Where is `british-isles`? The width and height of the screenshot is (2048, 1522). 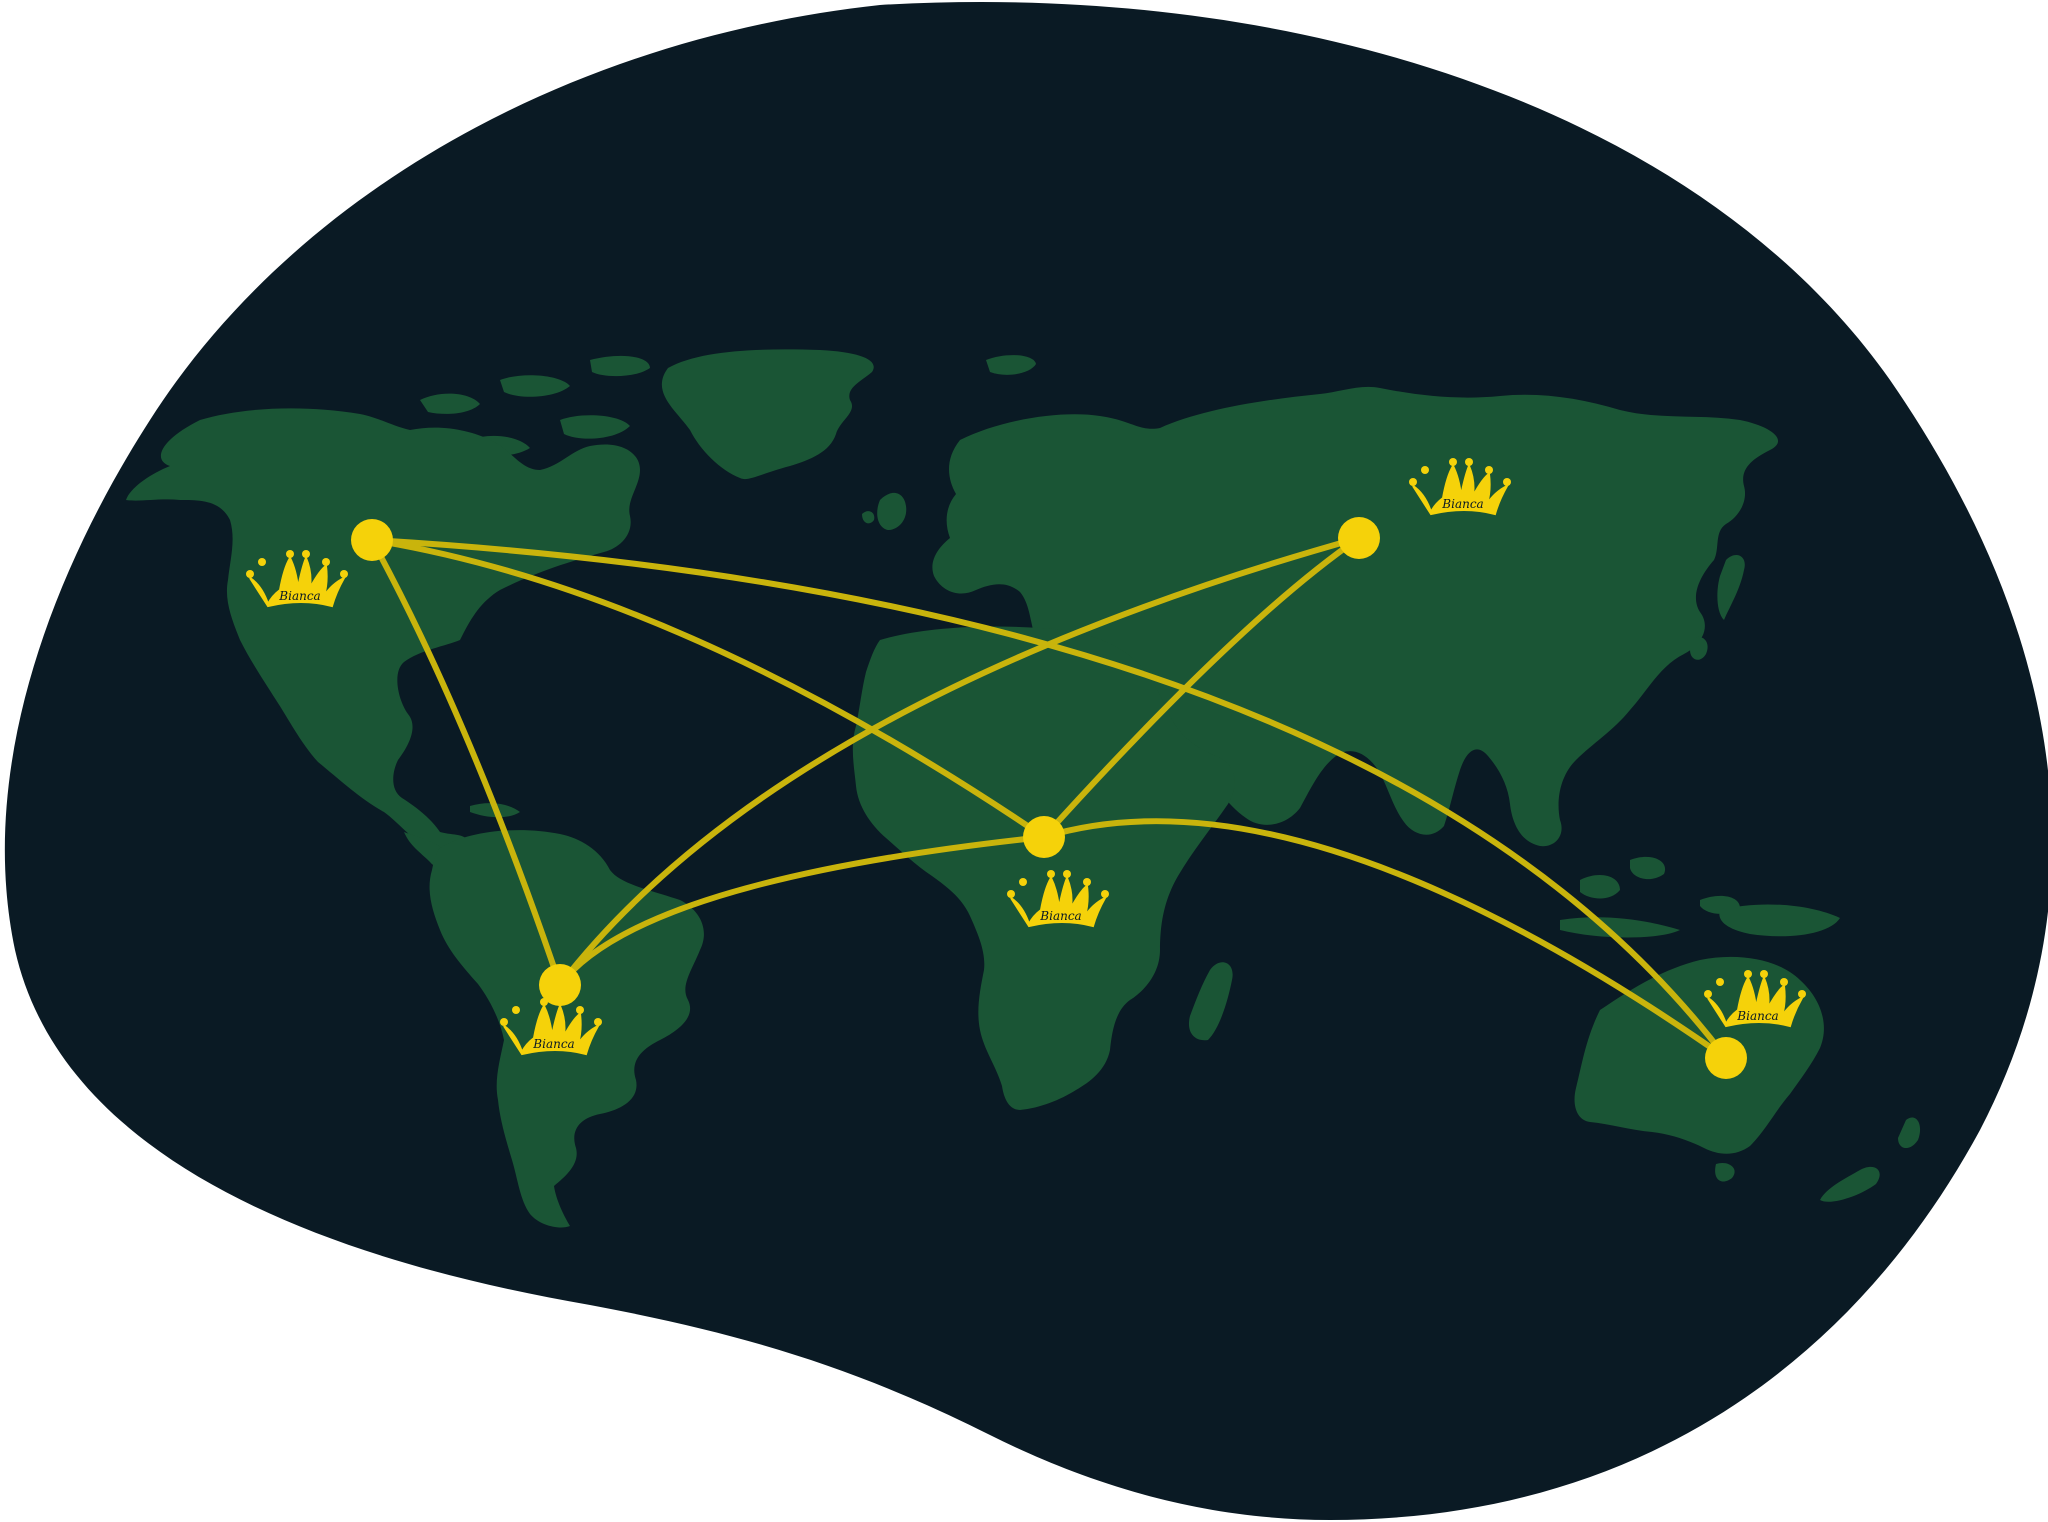 british-isles is located at coordinates (884, 511).